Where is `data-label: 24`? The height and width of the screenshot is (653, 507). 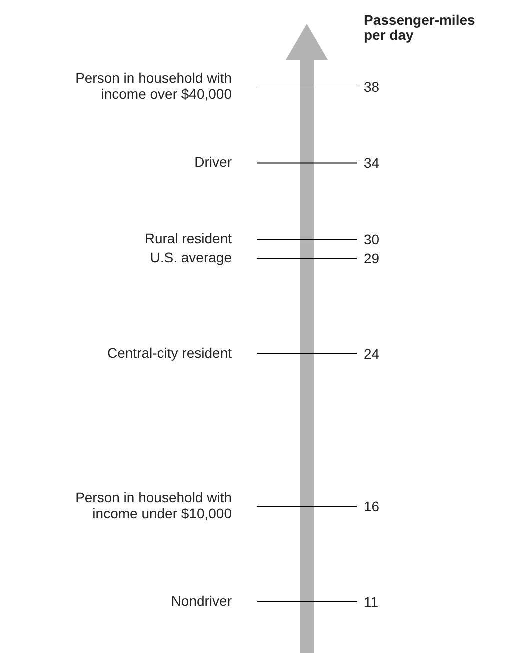
data-label: 24 is located at coordinates (372, 354).